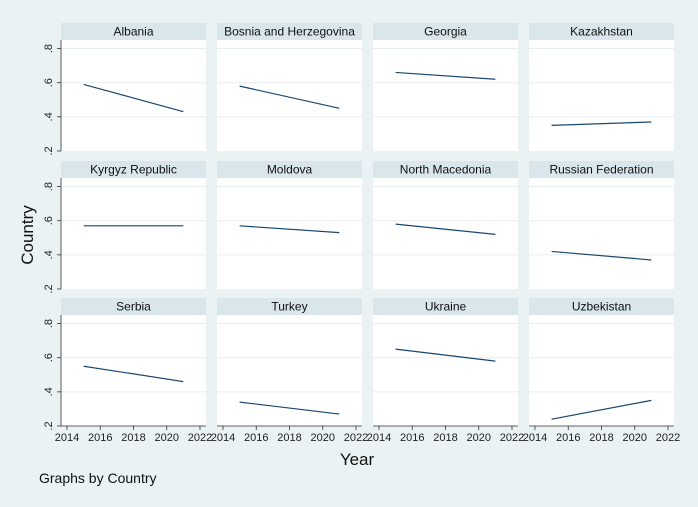  What do you see at coordinates (601, 307) in the screenshot?
I see `panel-title: Uzbekistan` at bounding box center [601, 307].